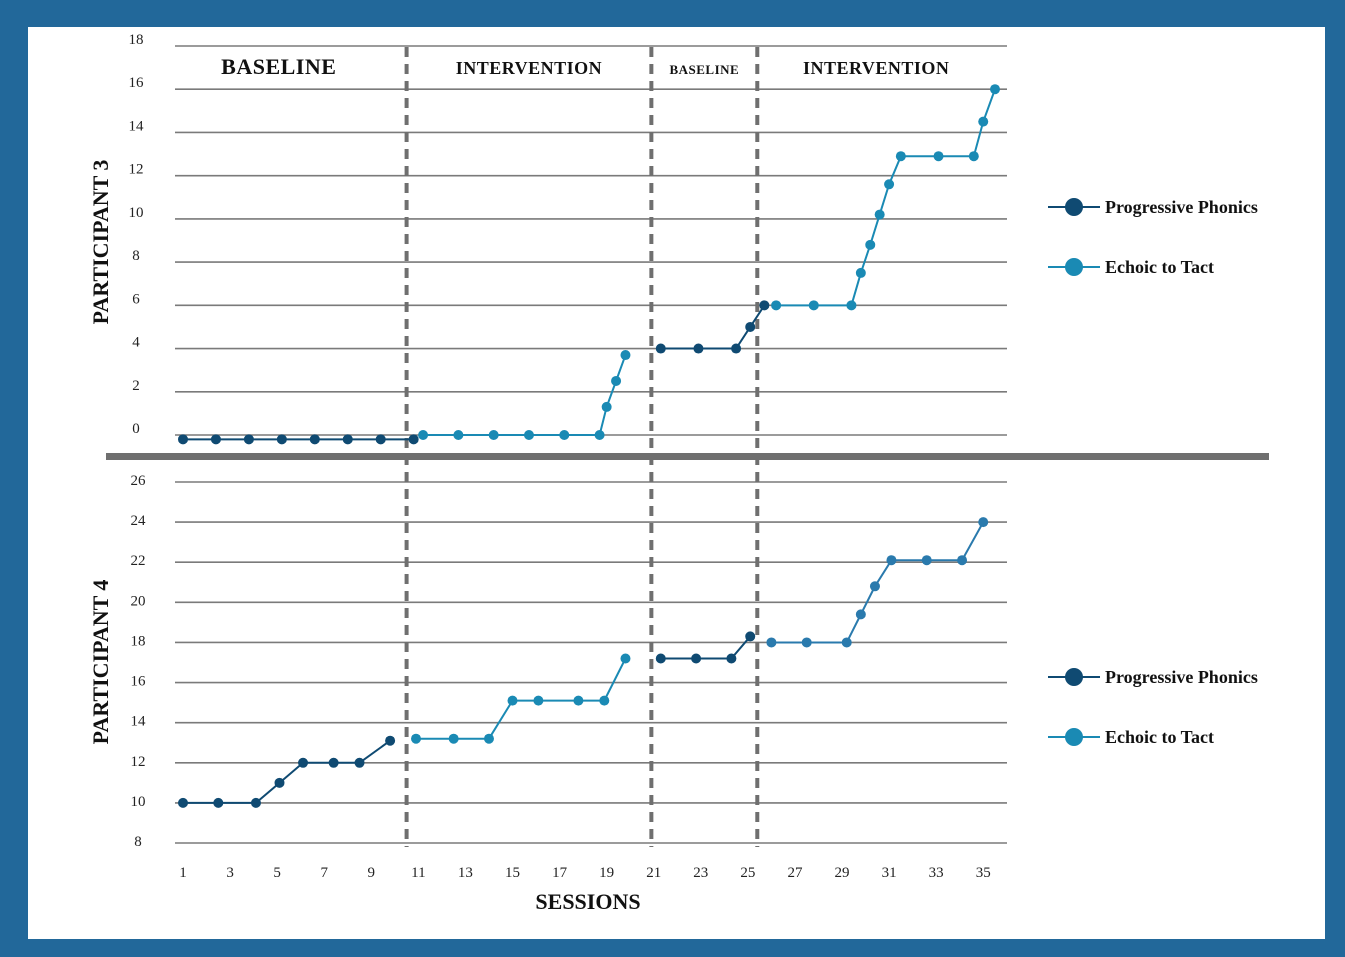 The height and width of the screenshot is (957, 1345). I want to click on phase-label: INTERVENTION, so click(876, 68).